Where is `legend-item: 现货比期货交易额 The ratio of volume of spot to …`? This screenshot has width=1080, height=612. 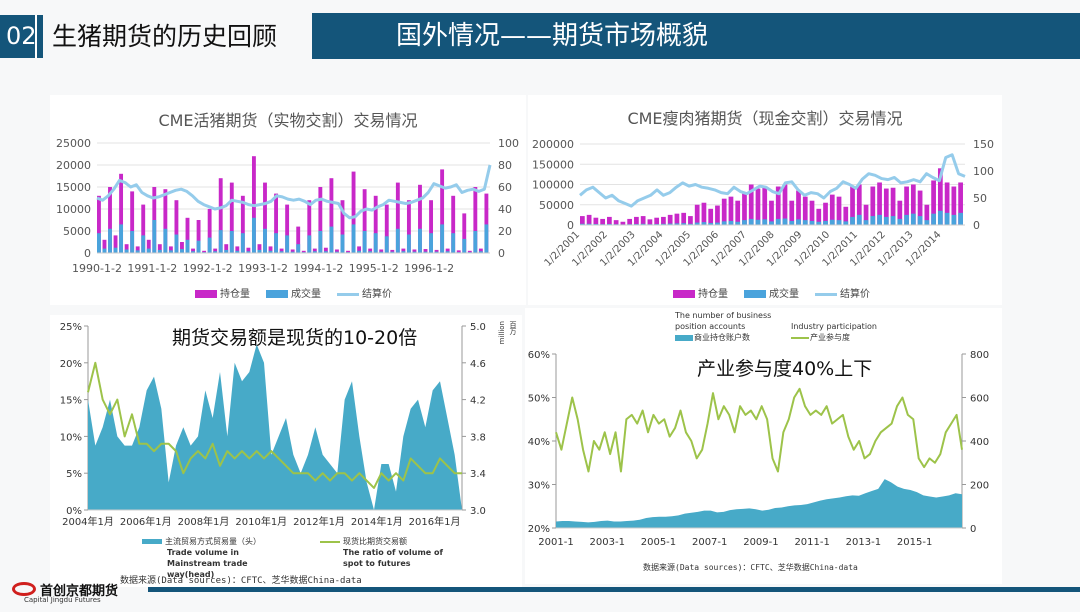 legend-item: 现货比期货交易额 The ratio of volume of spot to … is located at coordinates (385, 552).